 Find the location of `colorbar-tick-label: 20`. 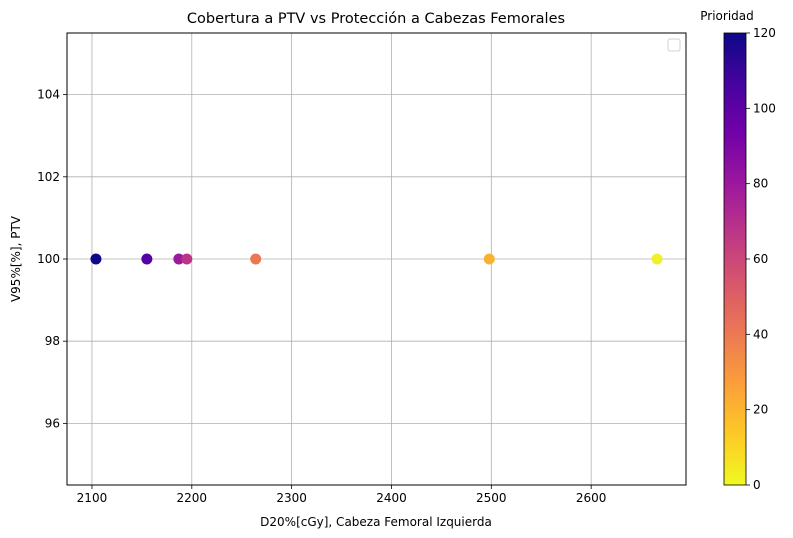

colorbar-tick-label: 20 is located at coordinates (760, 410).